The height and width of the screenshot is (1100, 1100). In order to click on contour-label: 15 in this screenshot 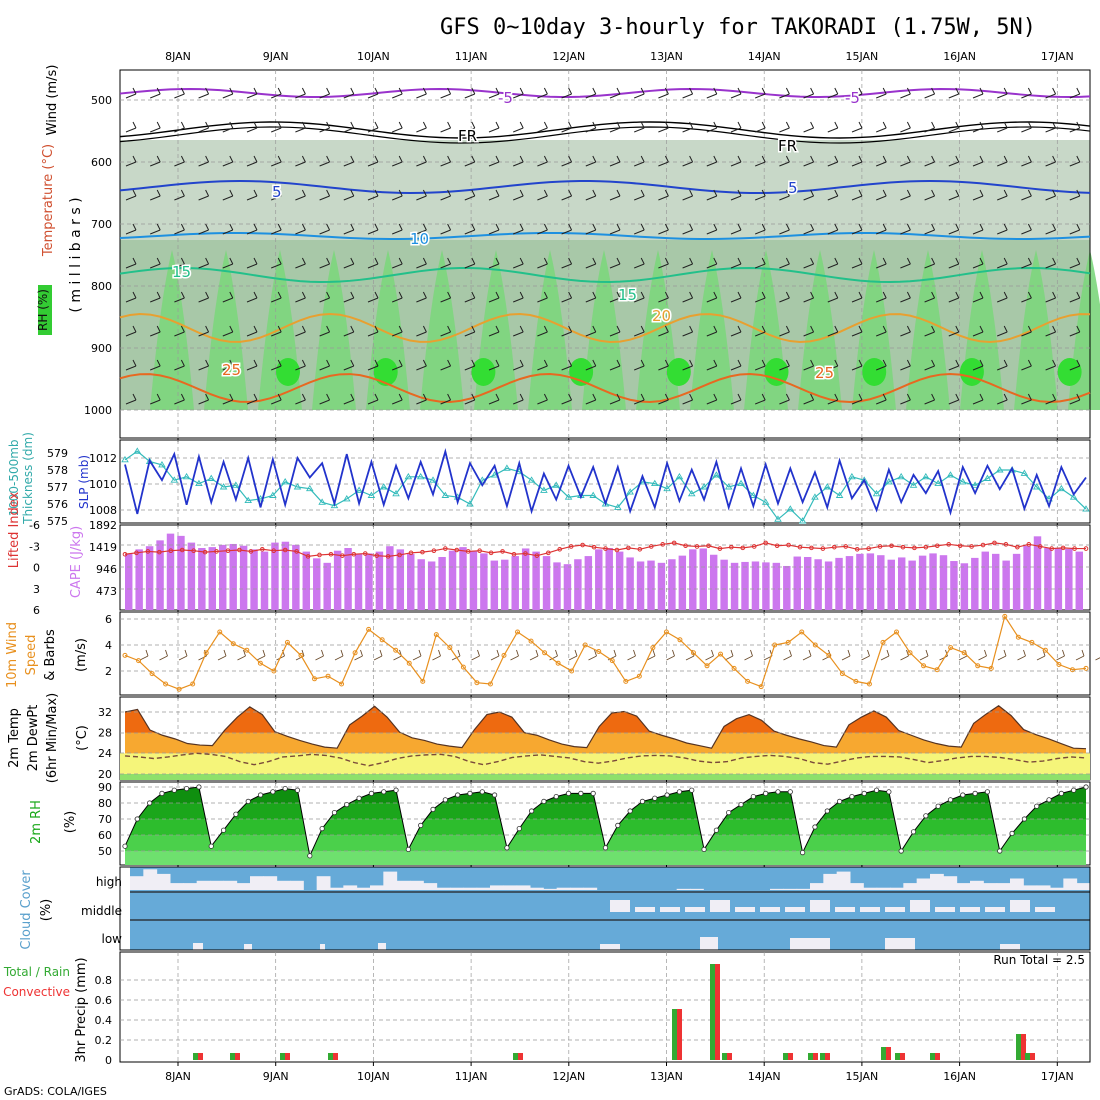, I will do `click(181, 272)`.